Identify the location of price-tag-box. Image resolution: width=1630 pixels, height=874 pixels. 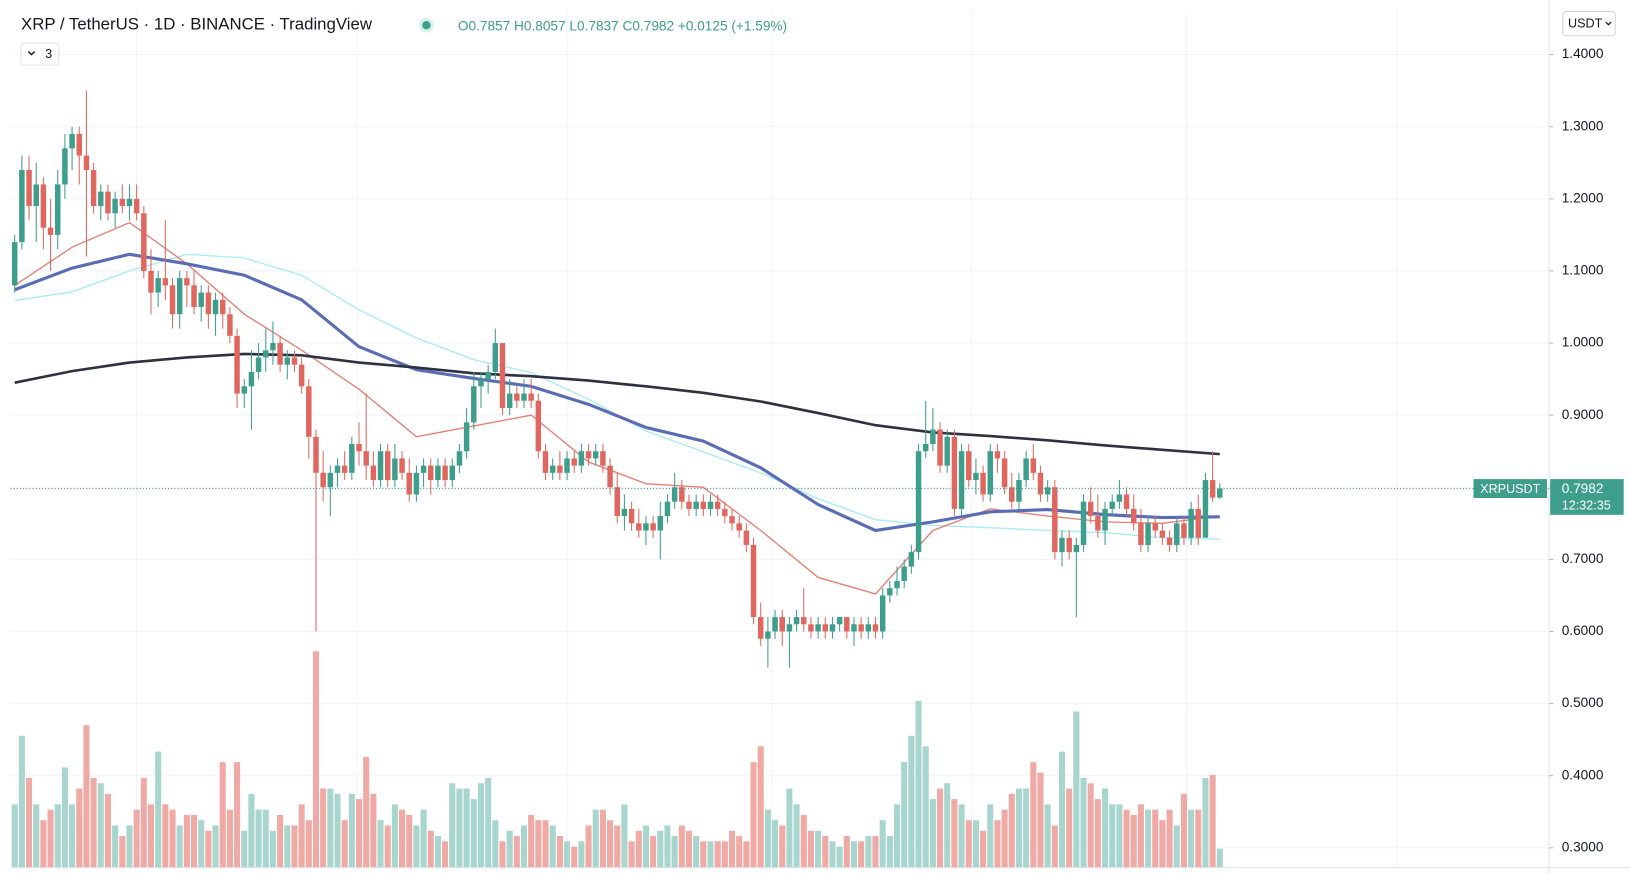
(1587, 497).